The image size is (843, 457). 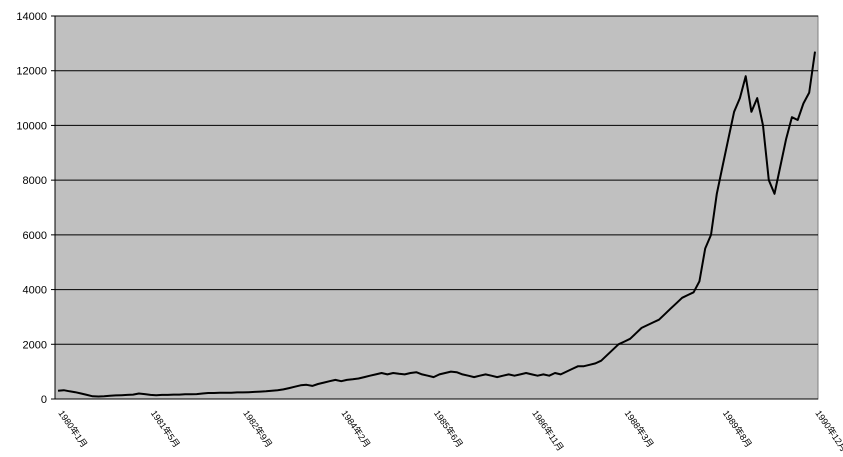 What do you see at coordinates (35, 181) in the screenshot?
I see `y-tick-label: 8000` at bounding box center [35, 181].